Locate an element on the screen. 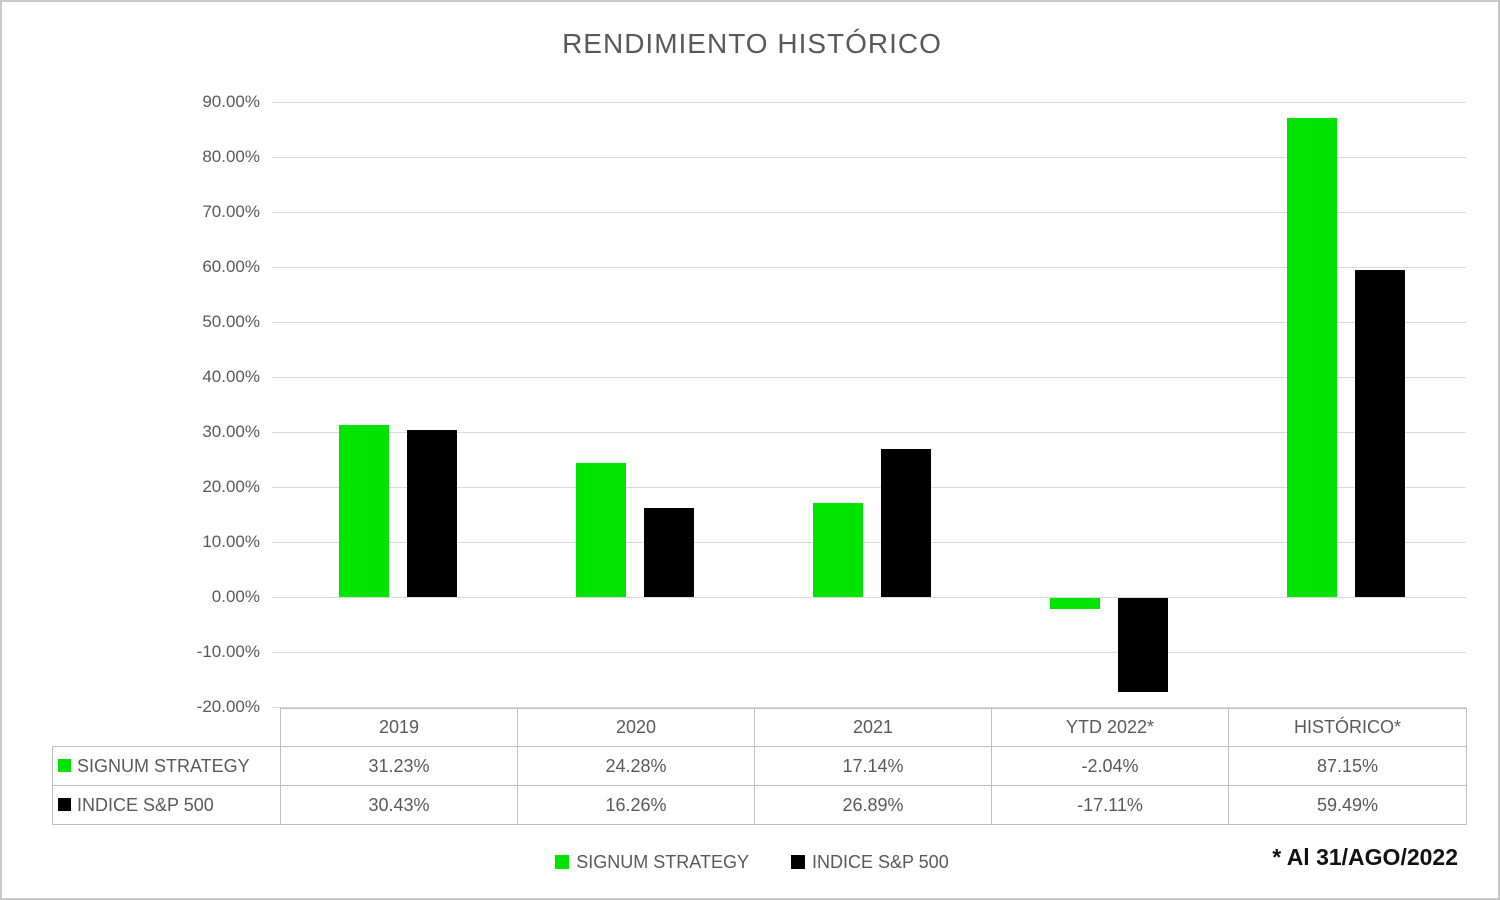 Image resolution: width=1500 pixels, height=900 pixels. bar-sp500-ytd2022 is located at coordinates (1143, 645).